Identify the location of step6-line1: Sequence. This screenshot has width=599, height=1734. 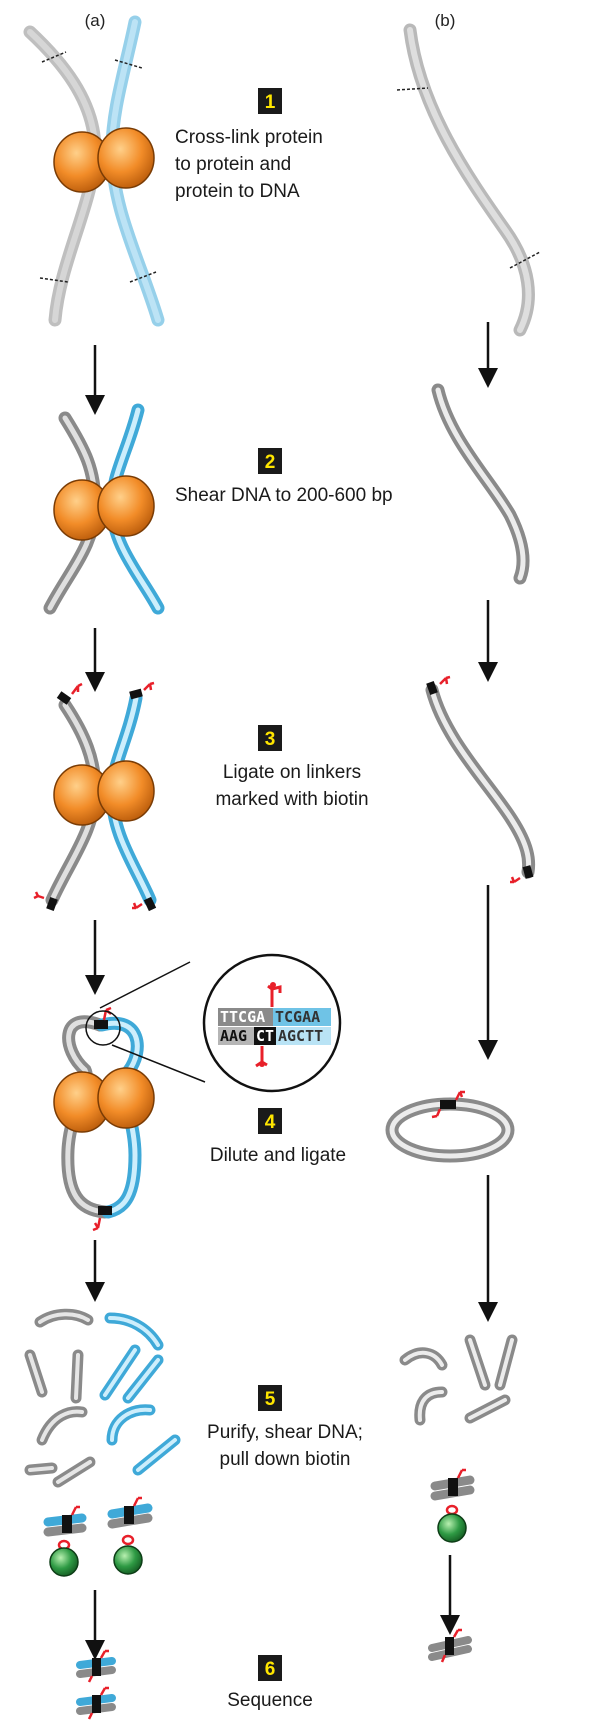
(270, 1700).